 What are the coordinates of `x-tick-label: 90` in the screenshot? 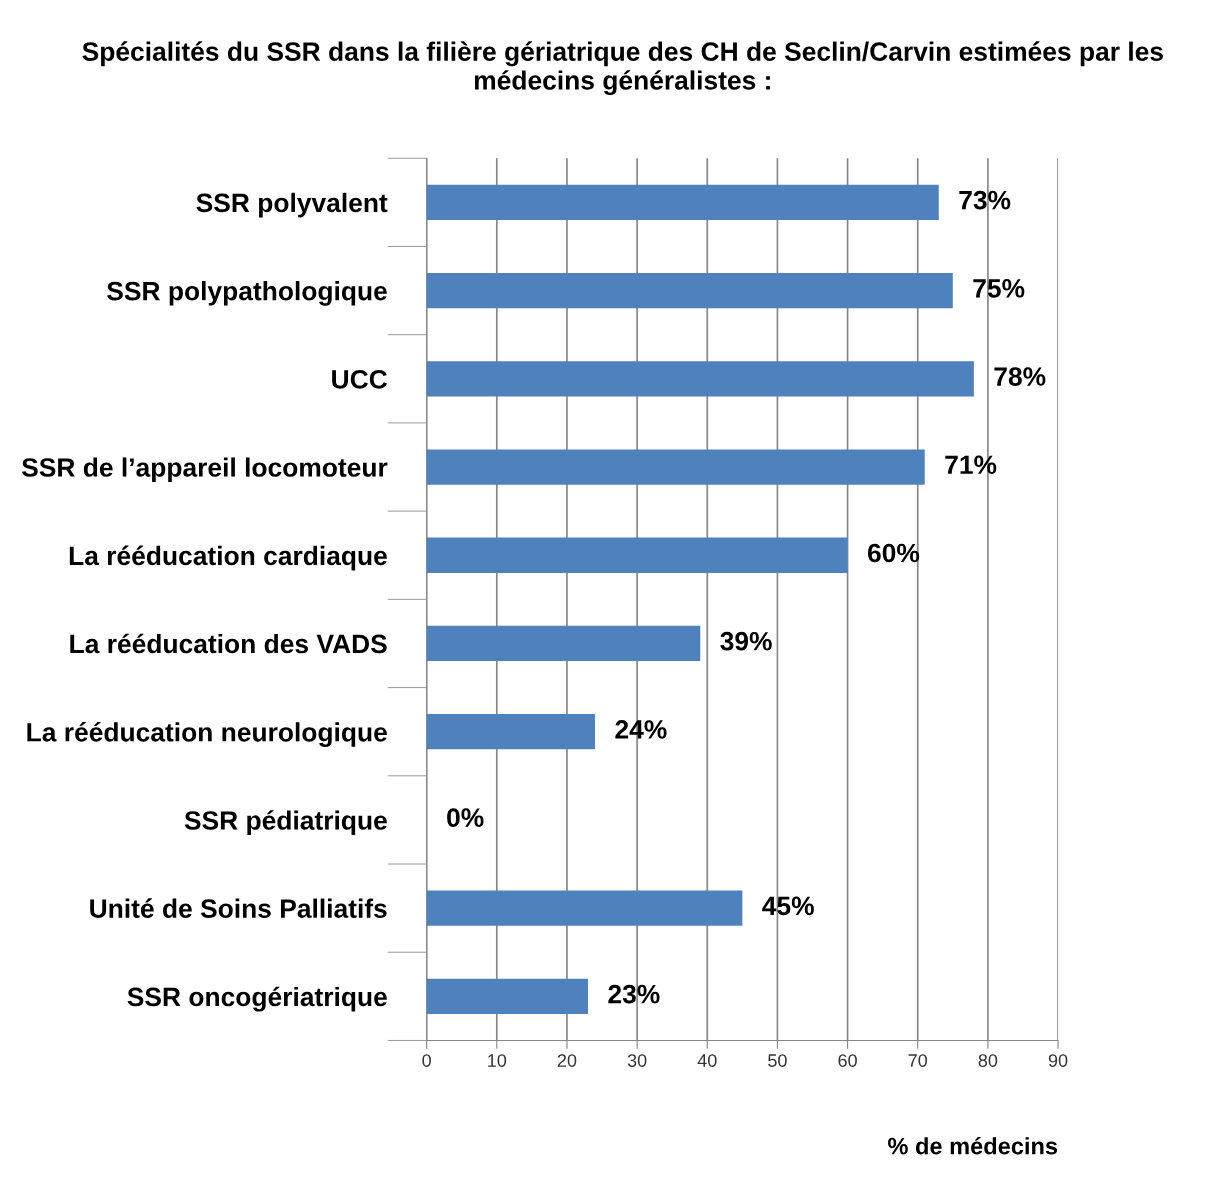 It's located at (1058, 1060).